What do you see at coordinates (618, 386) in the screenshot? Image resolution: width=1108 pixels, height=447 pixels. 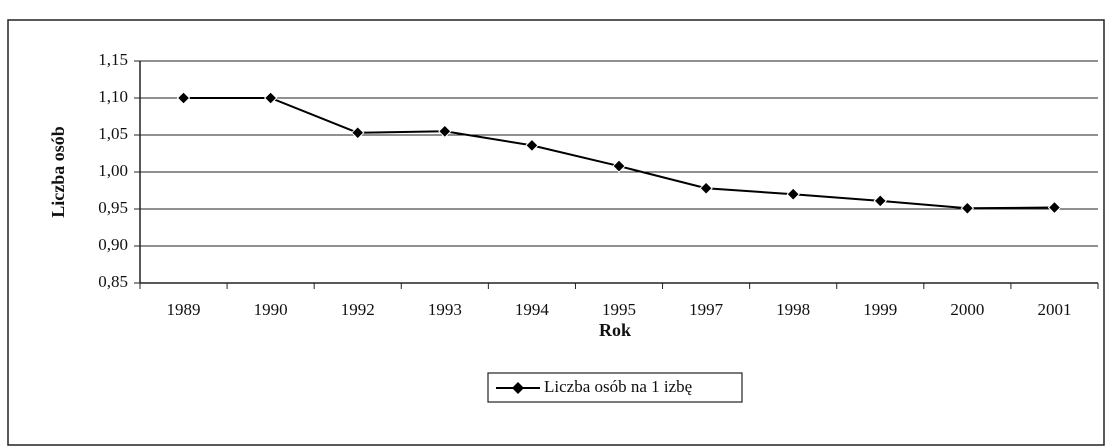 I see `legend-label: Liczba osób na 1 izbę` at bounding box center [618, 386].